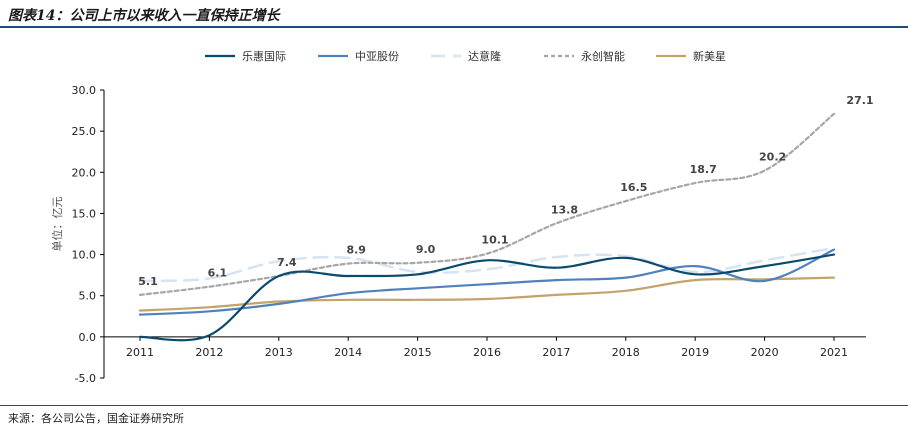 The image size is (908, 438). I want to click on figure-title: 图表14：公司上市以来收入一直保持正增长, so click(144, 16).